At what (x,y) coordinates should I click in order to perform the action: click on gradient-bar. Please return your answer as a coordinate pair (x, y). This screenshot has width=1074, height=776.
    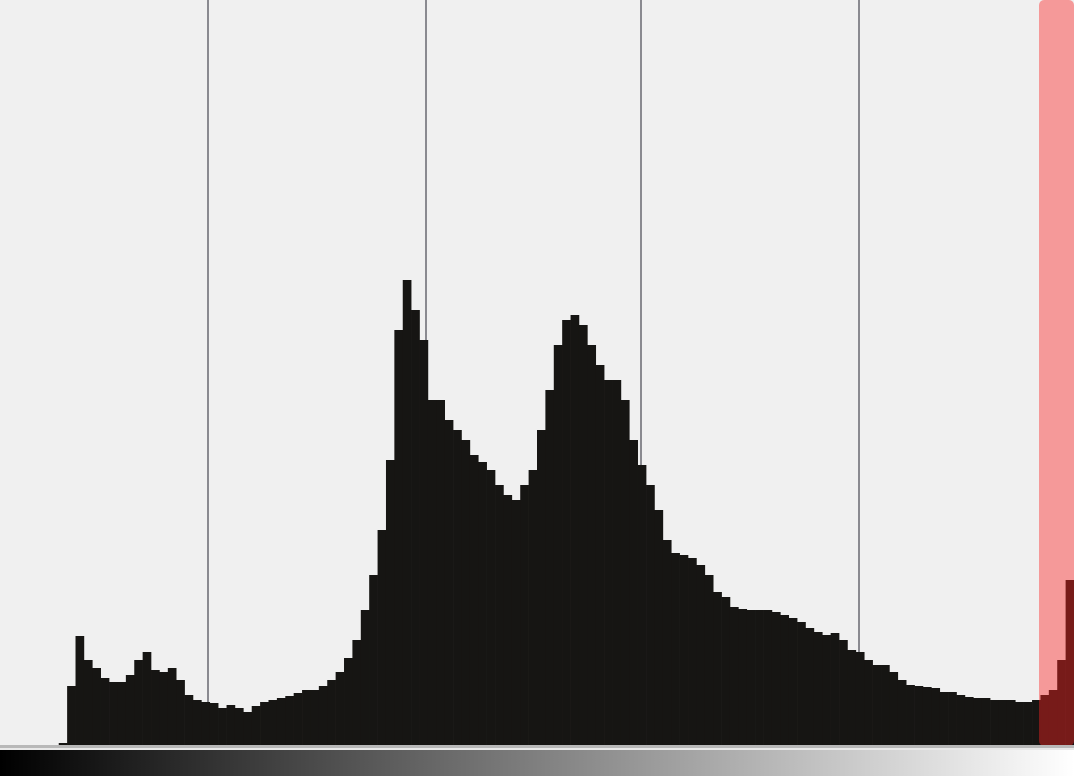
    Looking at the image, I should click on (537, 763).